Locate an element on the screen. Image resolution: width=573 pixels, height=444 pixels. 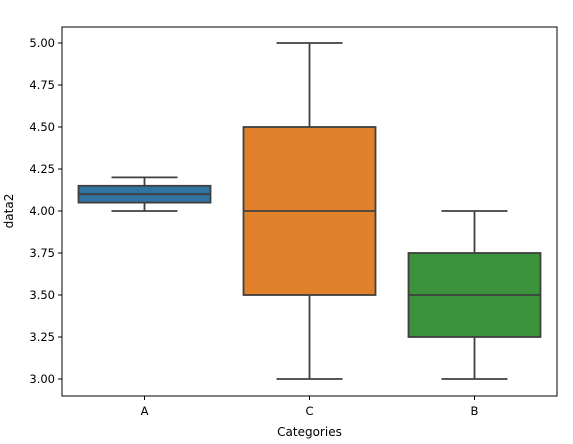
y-tick-label: 3.50 is located at coordinates (42, 295).